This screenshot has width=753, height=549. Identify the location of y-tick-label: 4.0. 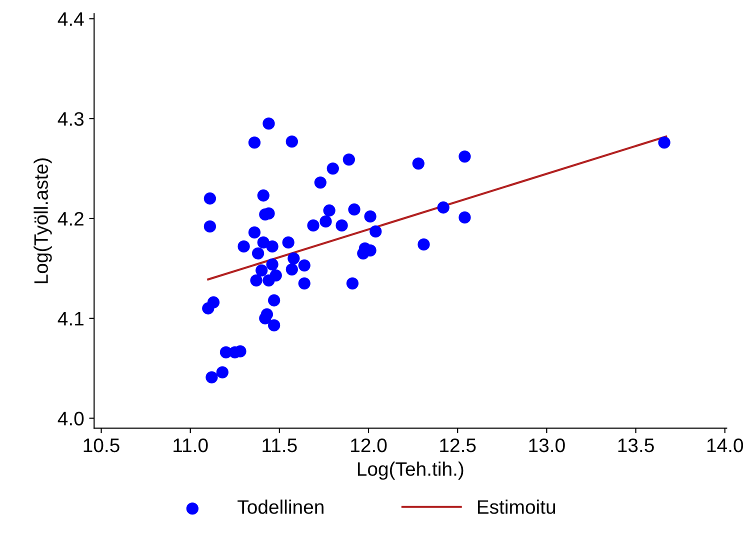
(71, 419).